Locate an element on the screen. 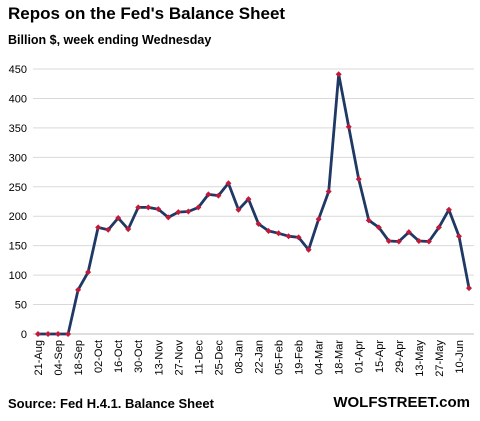  x-tick-label: 04-Mar is located at coordinates (320, 357).